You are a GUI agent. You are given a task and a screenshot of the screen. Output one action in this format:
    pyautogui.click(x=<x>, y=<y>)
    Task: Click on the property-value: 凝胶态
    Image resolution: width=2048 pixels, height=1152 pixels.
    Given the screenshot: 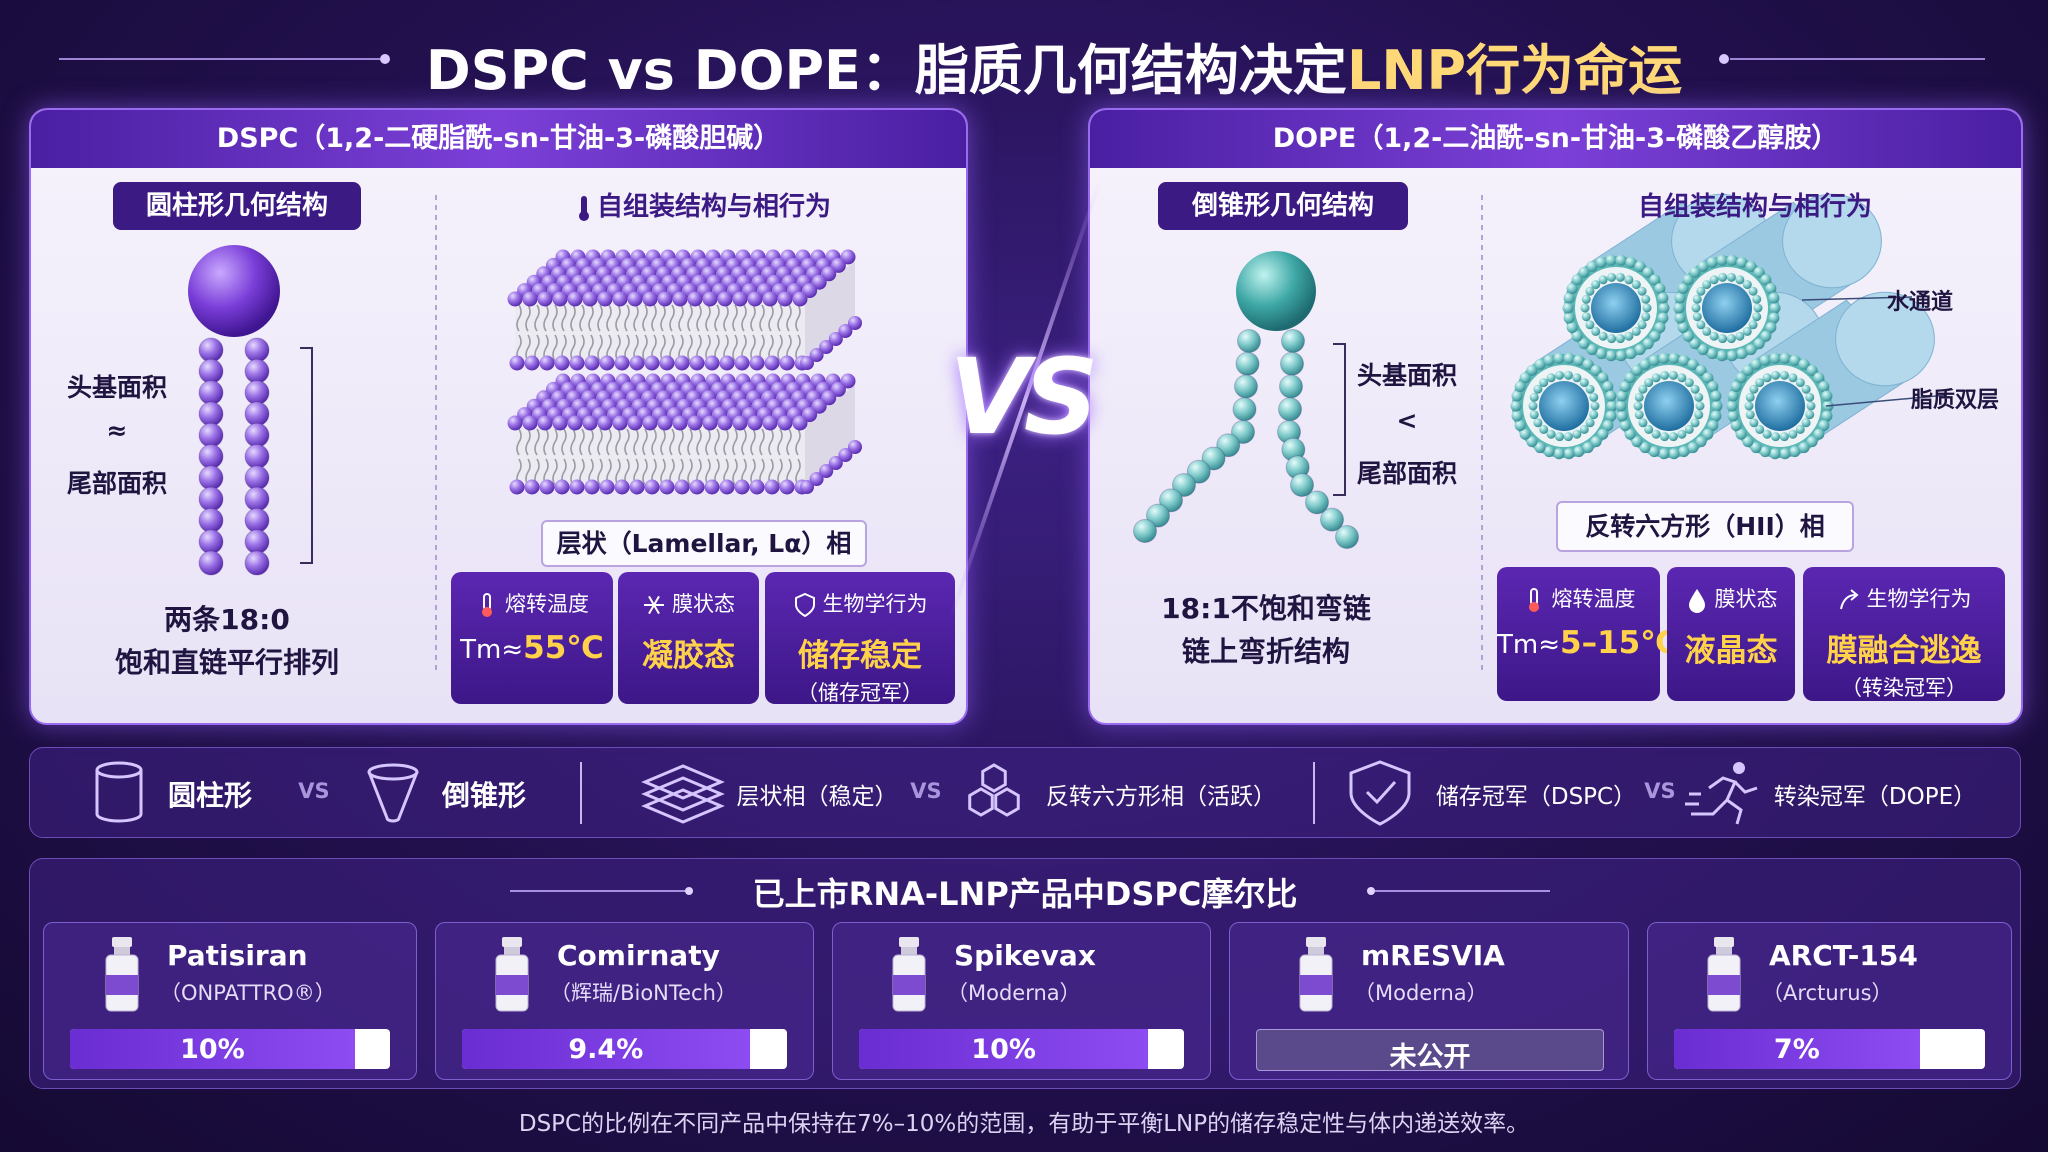 What is the action you would take?
    pyautogui.click(x=688, y=652)
    